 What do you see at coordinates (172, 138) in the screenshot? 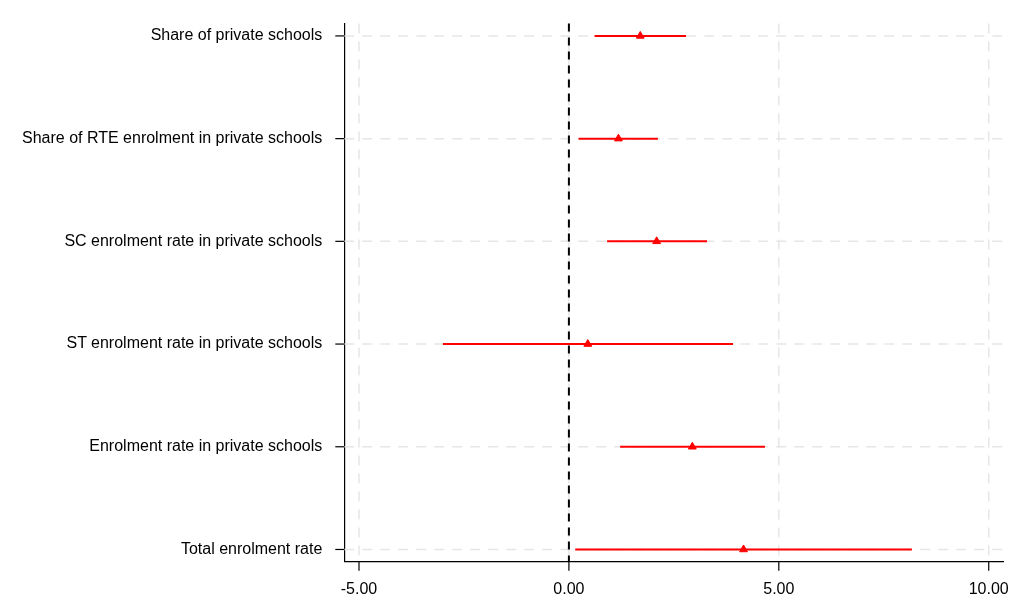
I see `y-tick-label: Share of RTE enrolment in private schools` at bounding box center [172, 138].